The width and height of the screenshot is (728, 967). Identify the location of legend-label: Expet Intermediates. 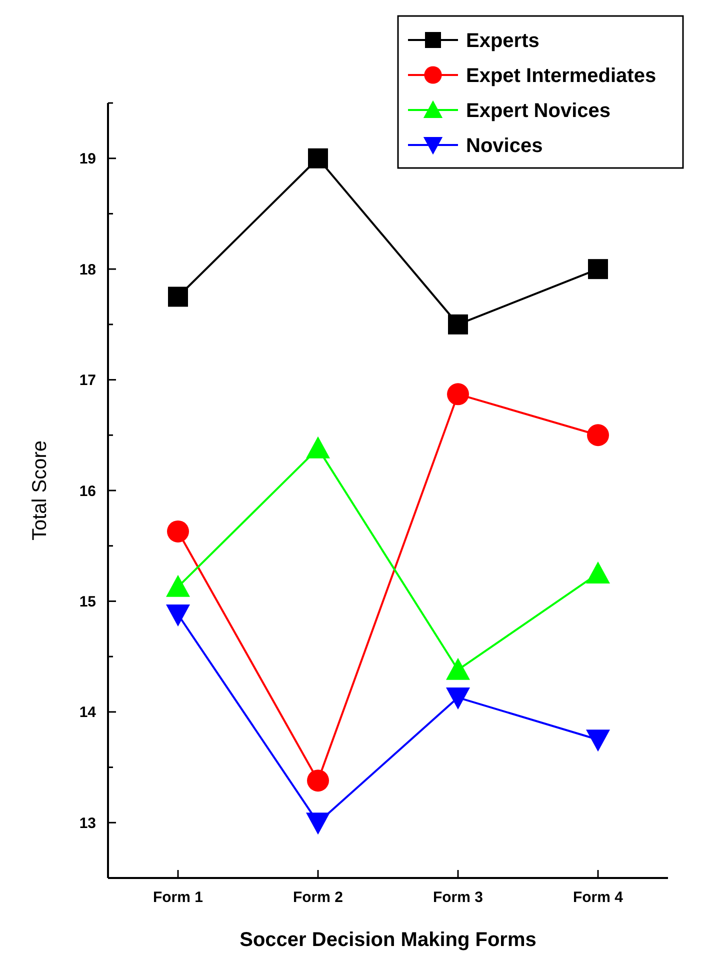
(561, 76).